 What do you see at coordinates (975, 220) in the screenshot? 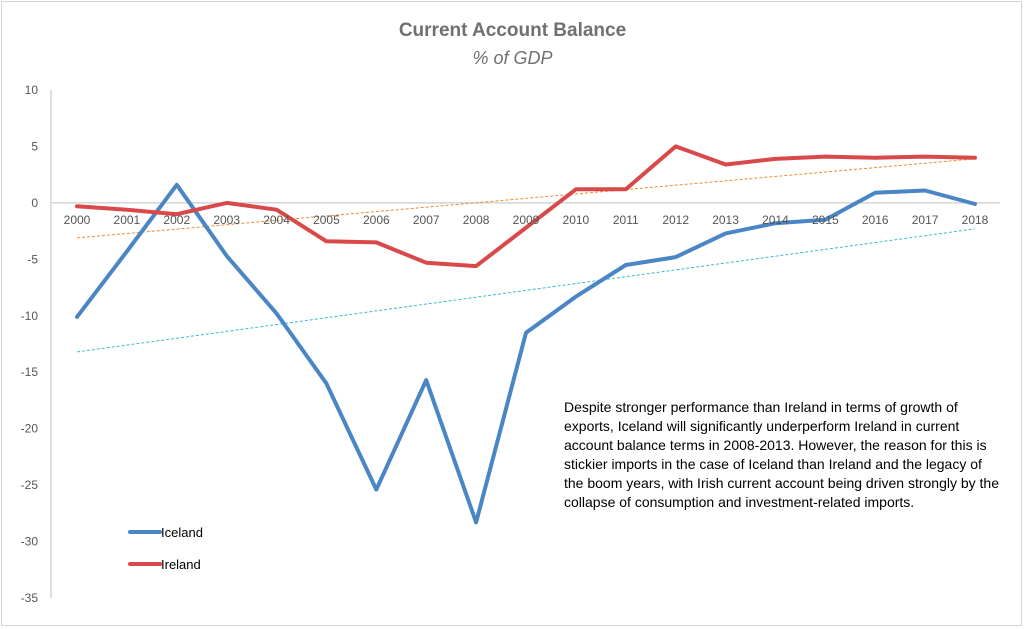
I see `x-tick-label: 2018` at bounding box center [975, 220].